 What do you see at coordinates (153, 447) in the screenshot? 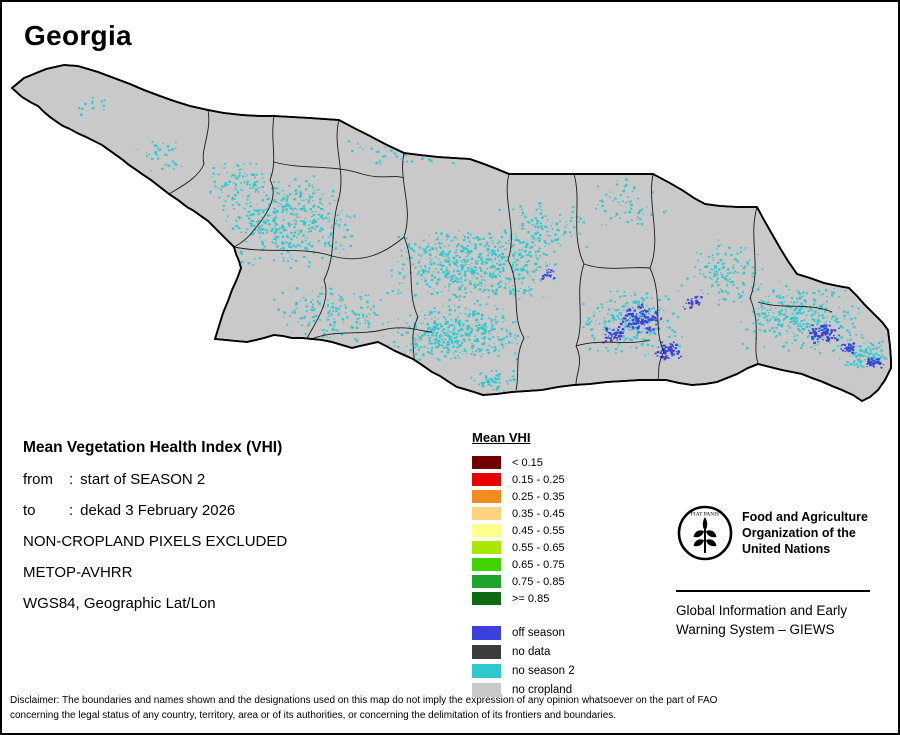
I see `vhi-heading: Mean Vegetation Health Index (VHI)` at bounding box center [153, 447].